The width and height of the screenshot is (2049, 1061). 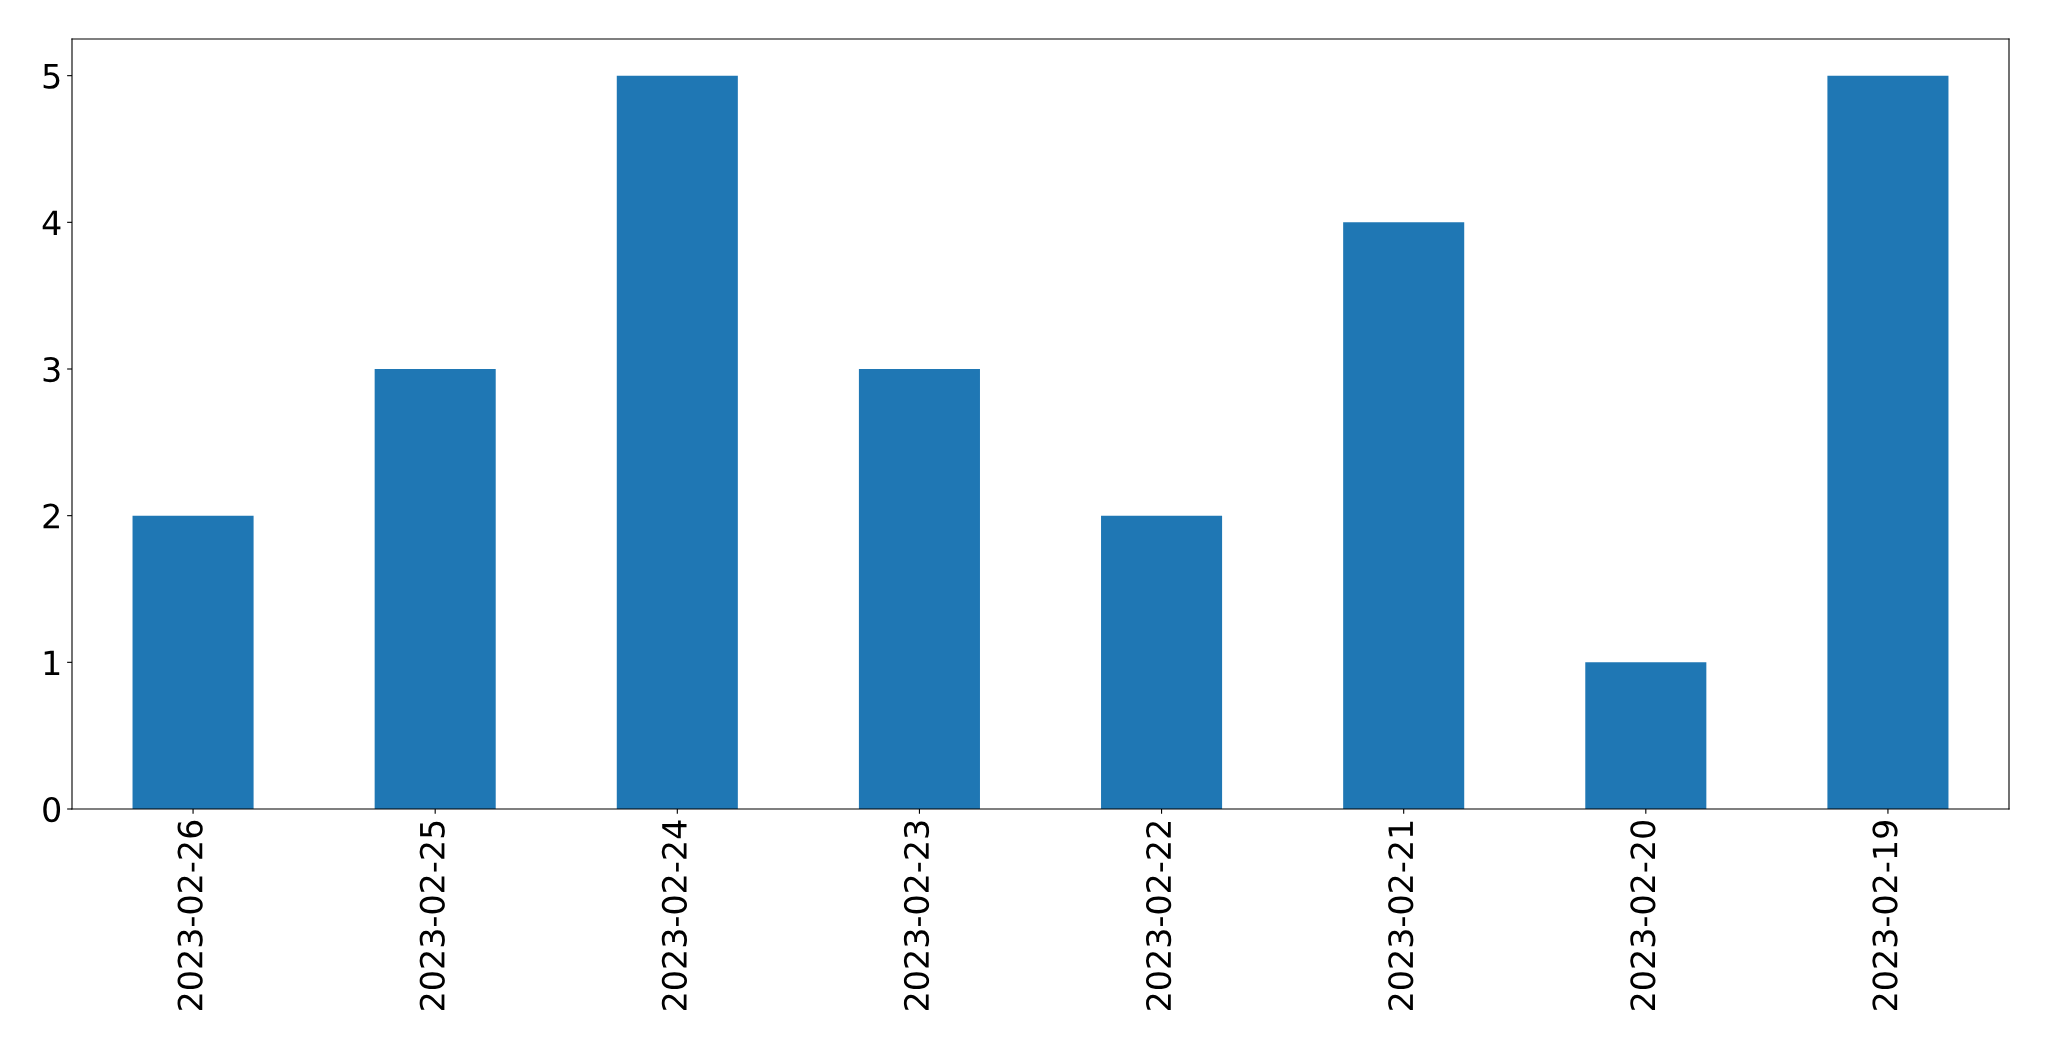 I want to click on x-tick-label: 2023-02-26, so click(x=190, y=915).